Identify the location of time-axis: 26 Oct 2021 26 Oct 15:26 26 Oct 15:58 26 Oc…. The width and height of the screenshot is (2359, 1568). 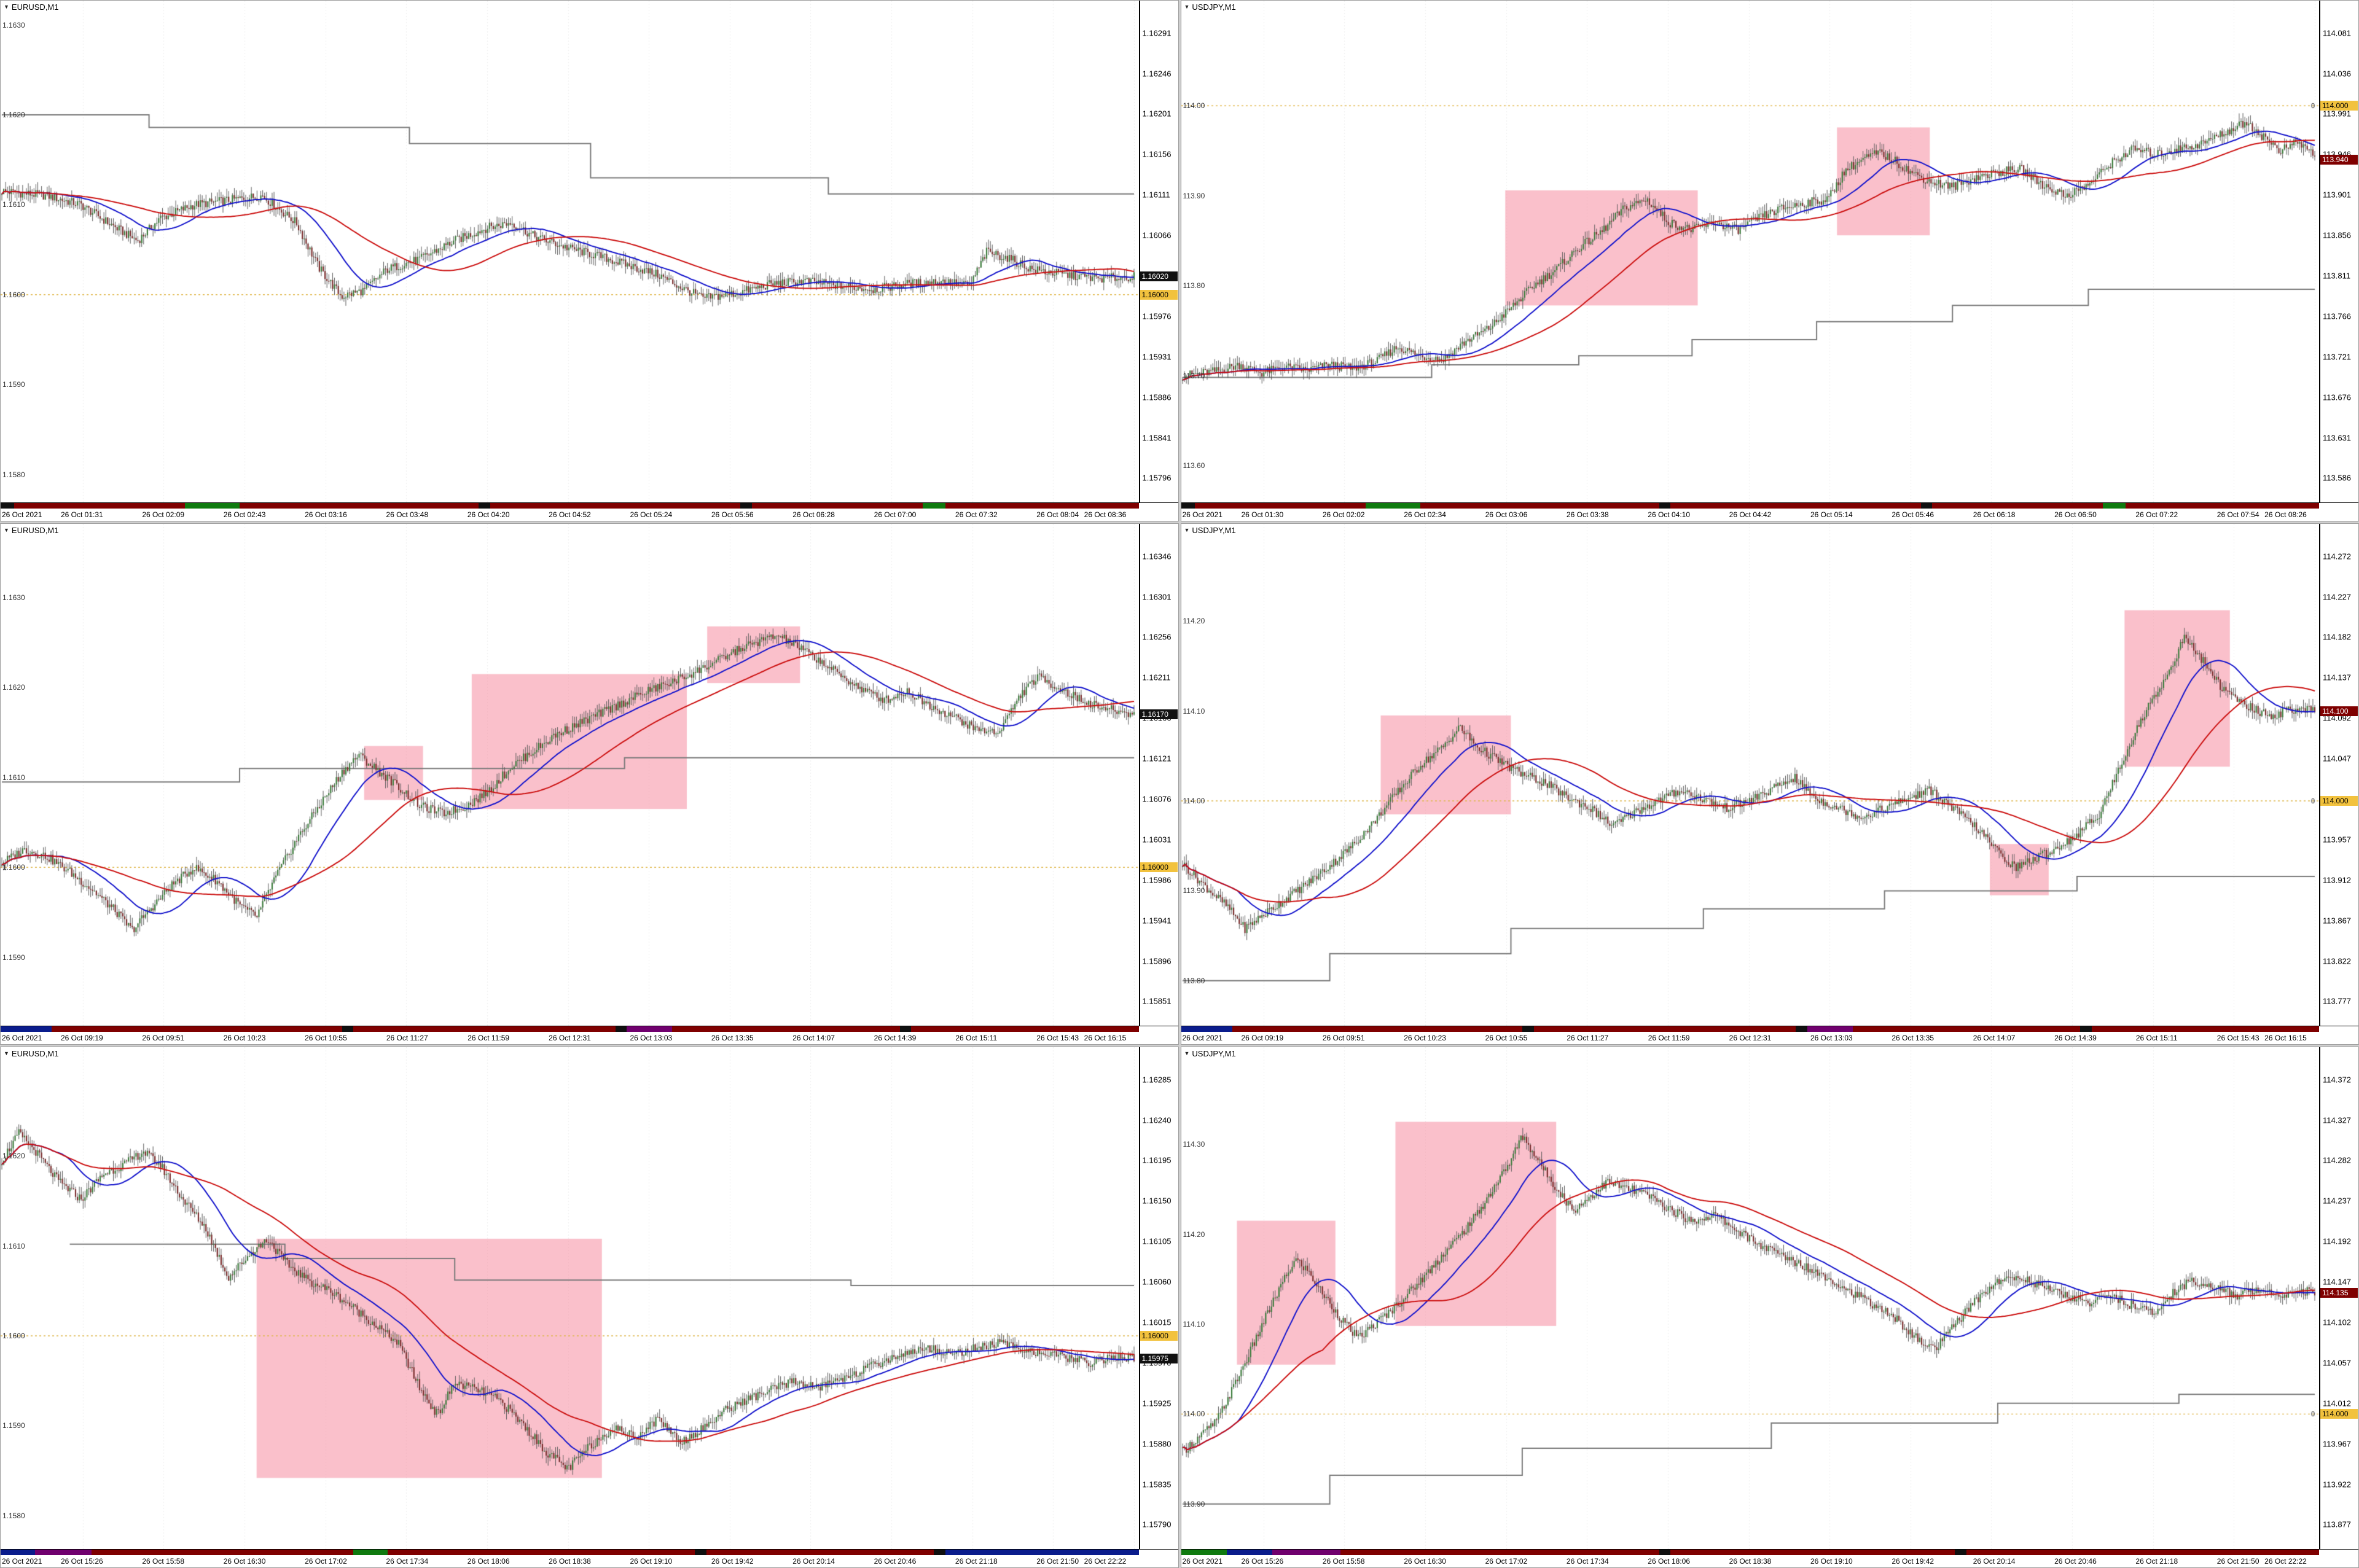
(1769, 1561).